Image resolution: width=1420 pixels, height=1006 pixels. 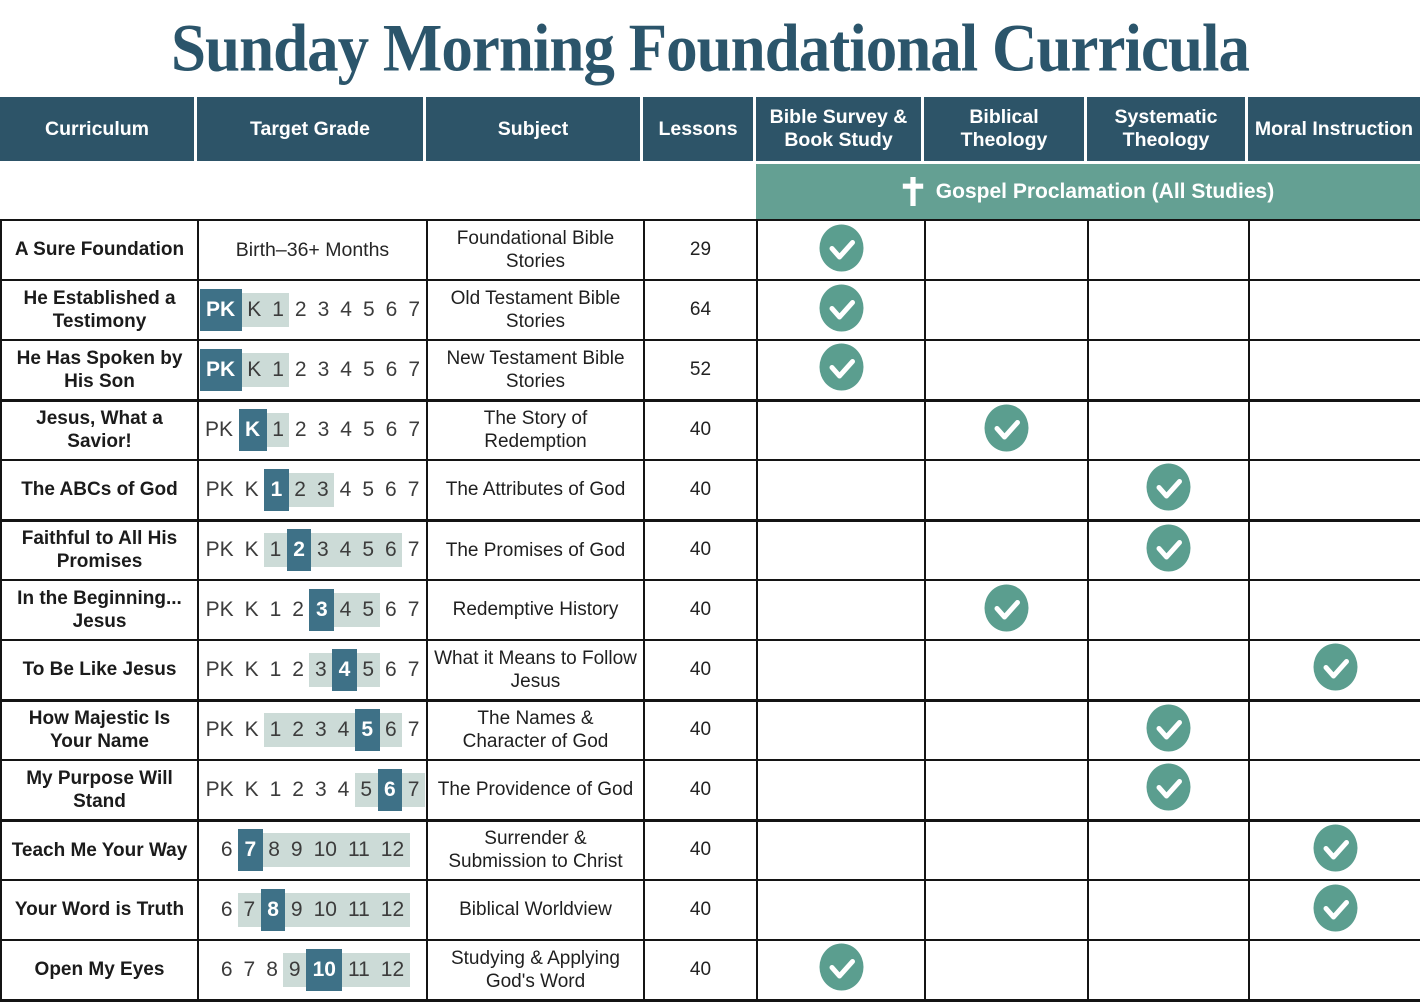 I want to click on title-wrap: Sunday Morning Foundational Curricula, so click(x=710, y=48).